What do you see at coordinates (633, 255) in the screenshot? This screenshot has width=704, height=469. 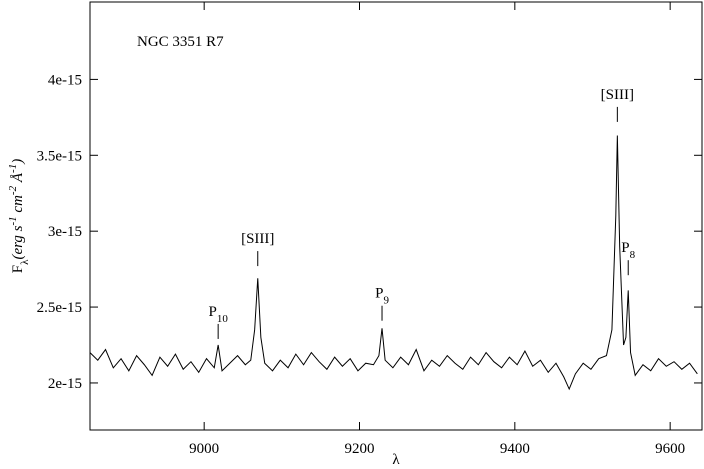 I see `line-label-sub: 8` at bounding box center [633, 255].